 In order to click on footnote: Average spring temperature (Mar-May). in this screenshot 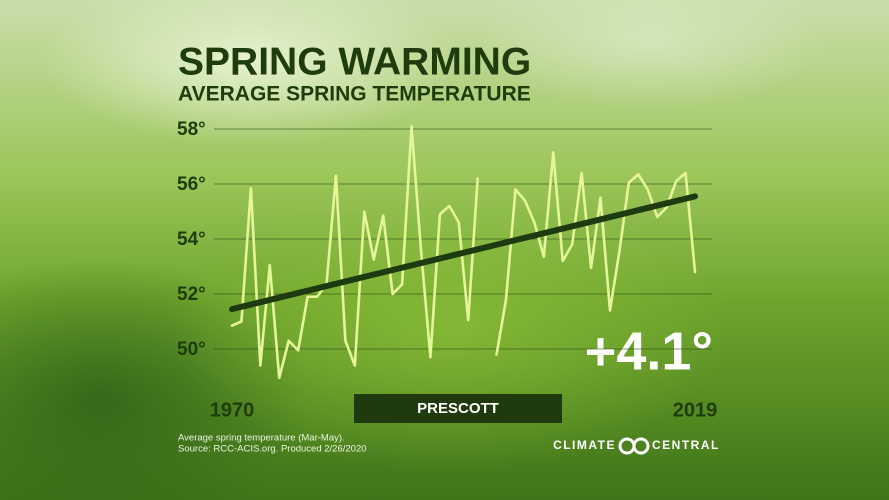, I will do `click(261, 438)`.